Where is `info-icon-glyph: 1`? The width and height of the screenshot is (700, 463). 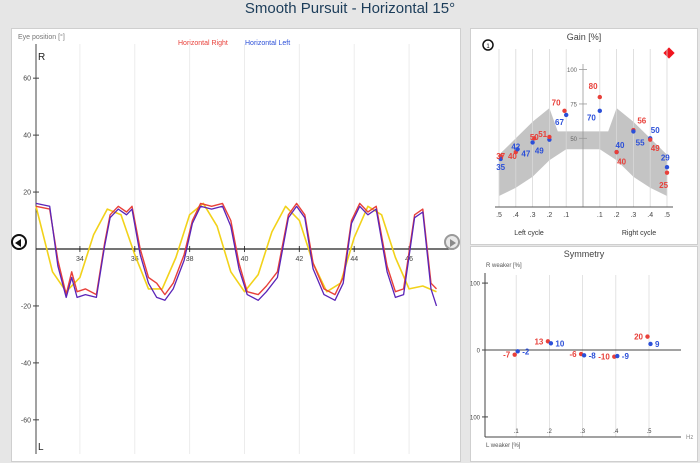
info-icon-glyph: 1 is located at coordinates (488, 47).